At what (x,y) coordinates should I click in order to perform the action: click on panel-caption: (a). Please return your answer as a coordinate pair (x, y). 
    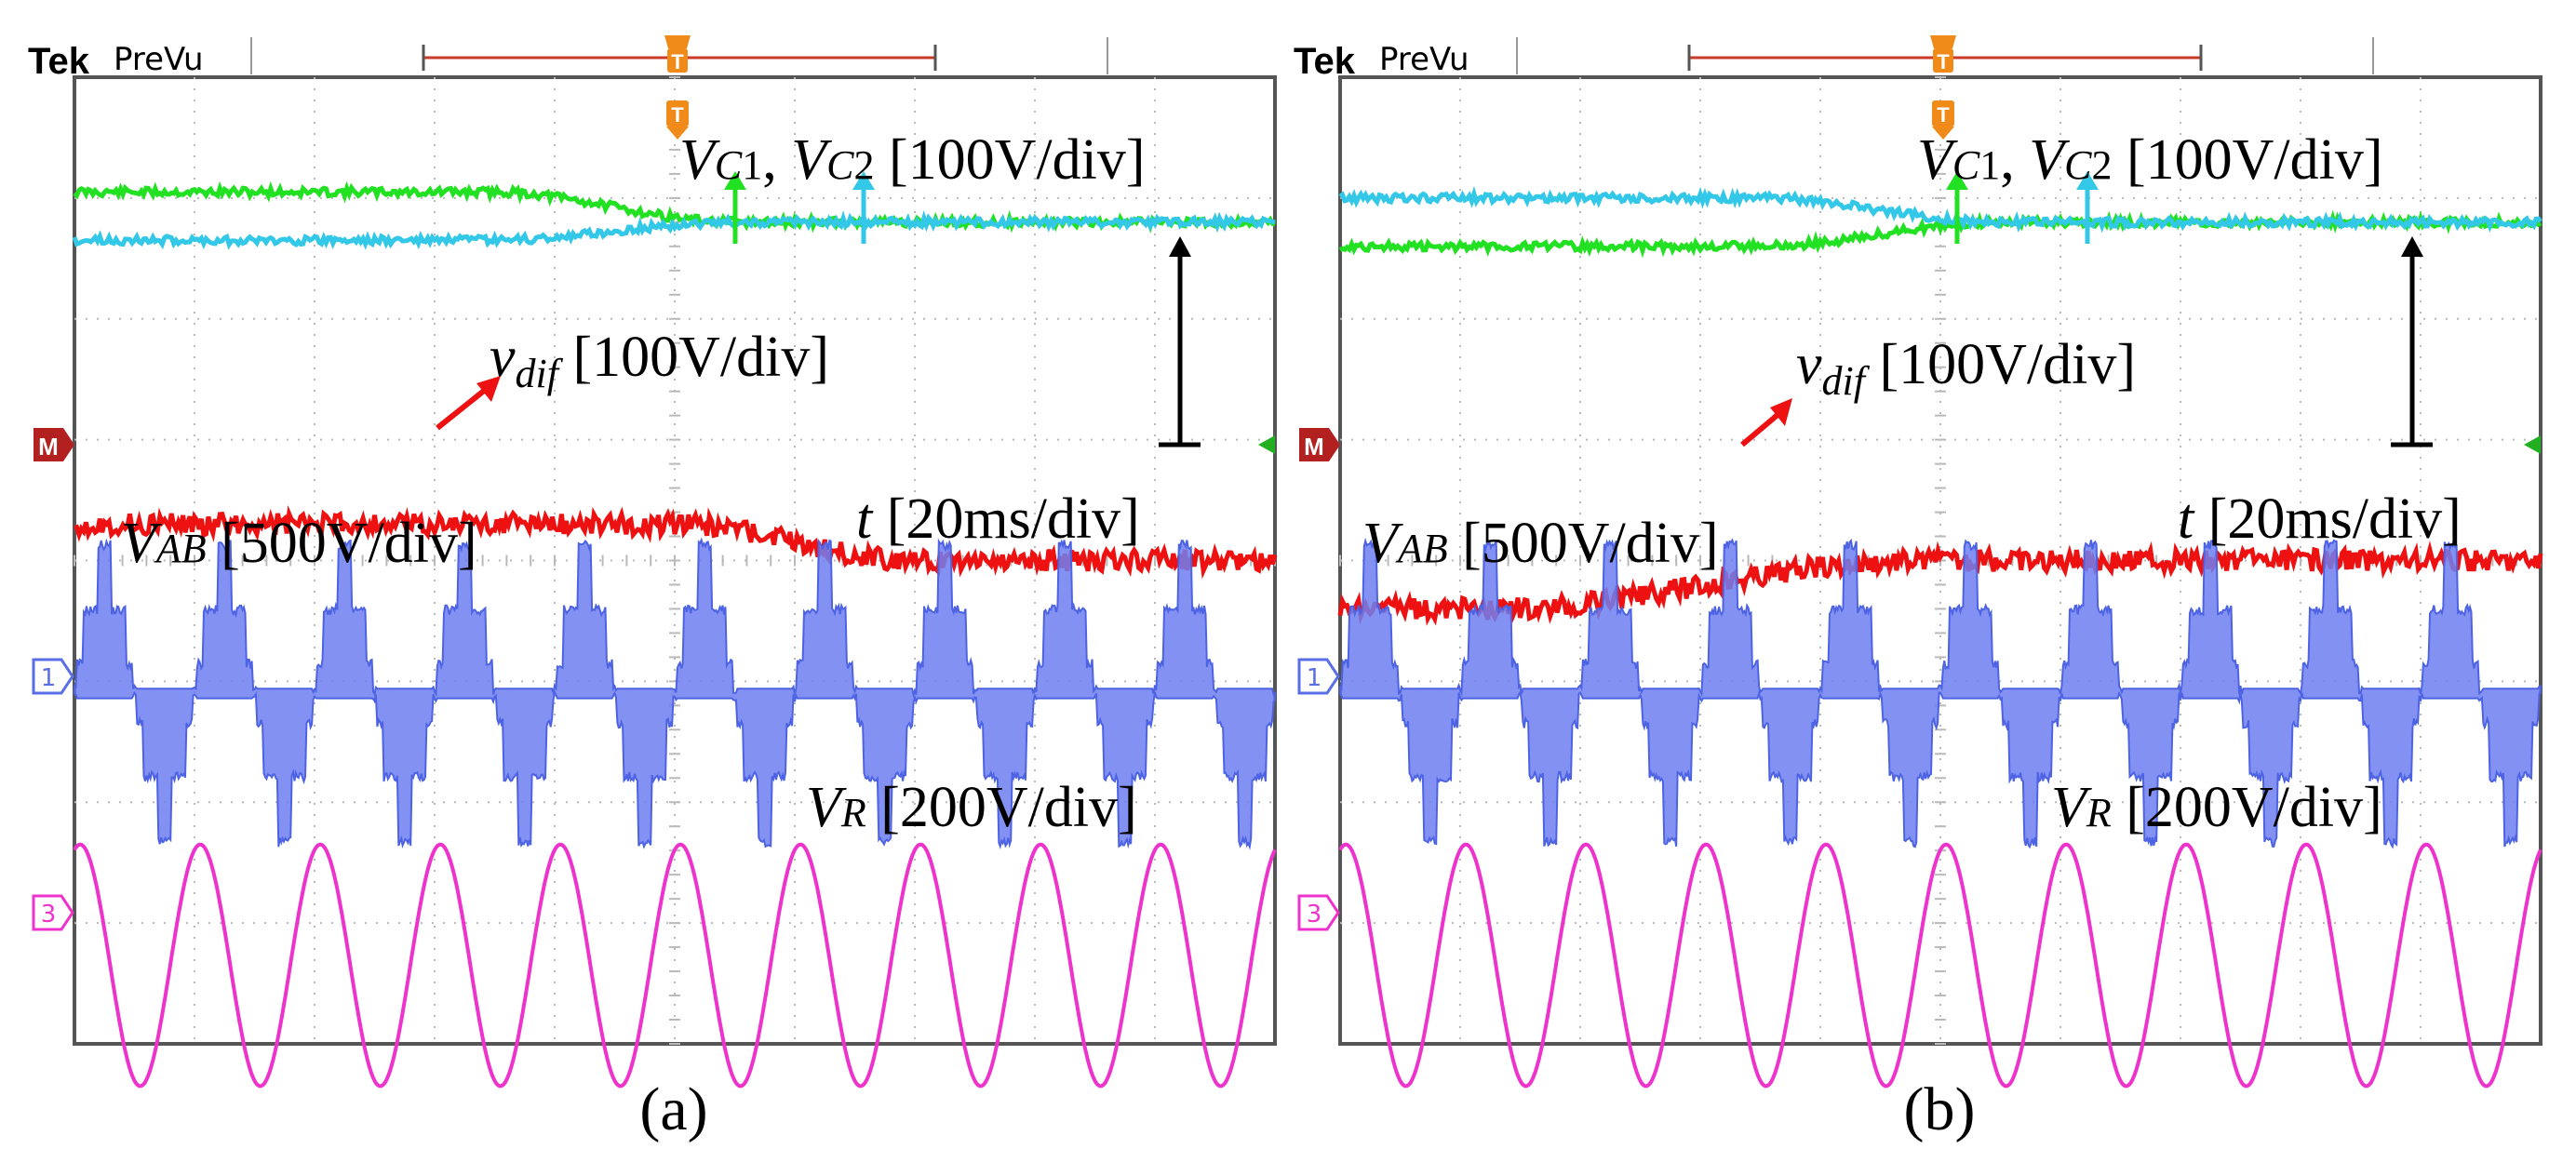
    Looking at the image, I should click on (673, 1109).